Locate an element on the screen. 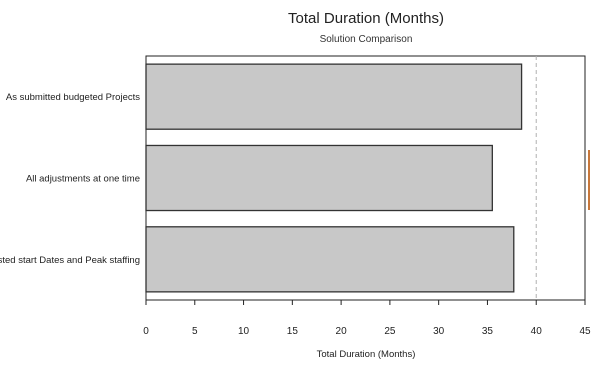  chart-title: Total Duration (Months) is located at coordinates (366, 18).